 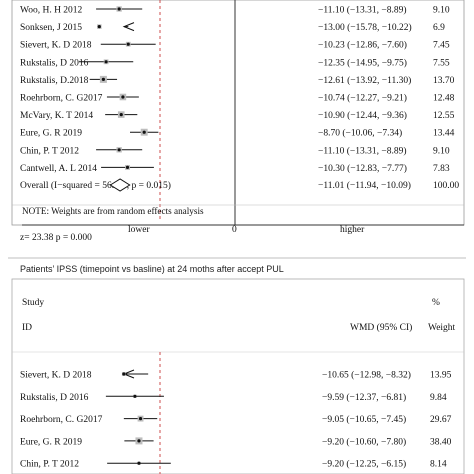 I want to click on weight-text: 12.48, so click(x=444, y=99).